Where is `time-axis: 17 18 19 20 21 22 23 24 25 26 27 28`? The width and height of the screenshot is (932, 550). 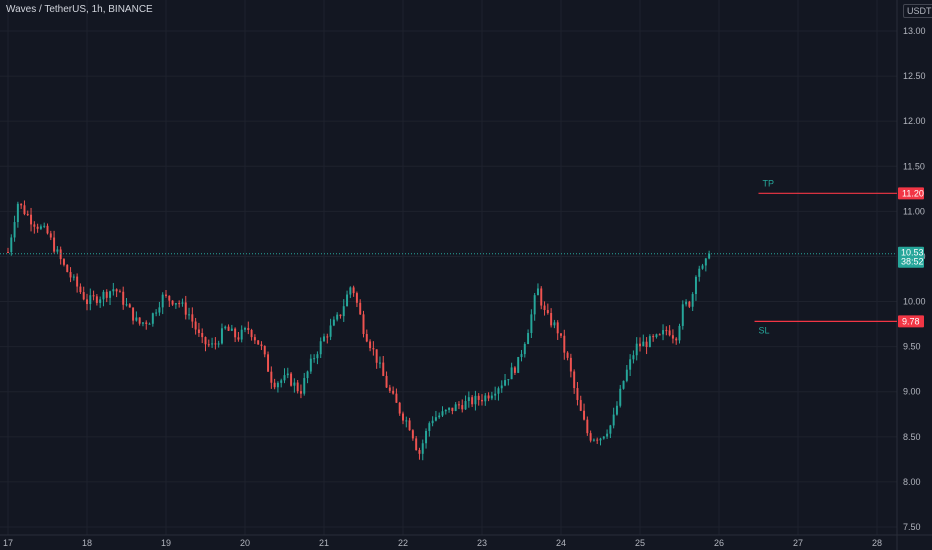 time-axis: 17 18 19 20 21 22 23 24 25 26 27 28 is located at coordinates (442, 543).